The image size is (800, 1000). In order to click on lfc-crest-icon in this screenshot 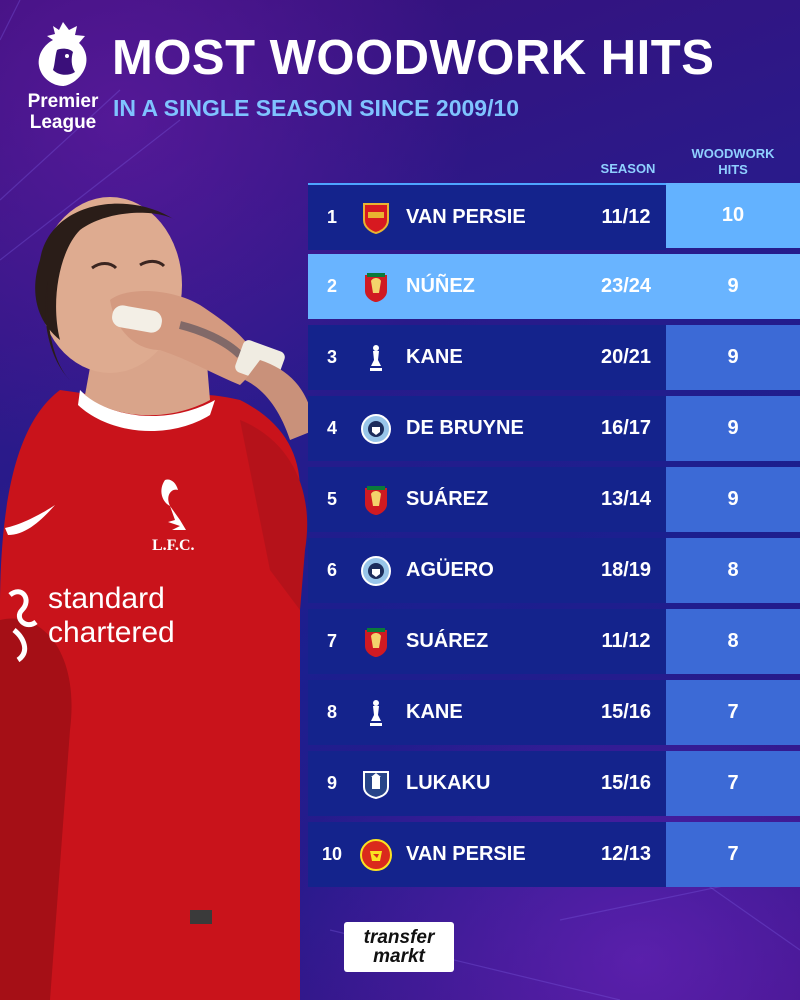, I will do `click(173, 504)`.